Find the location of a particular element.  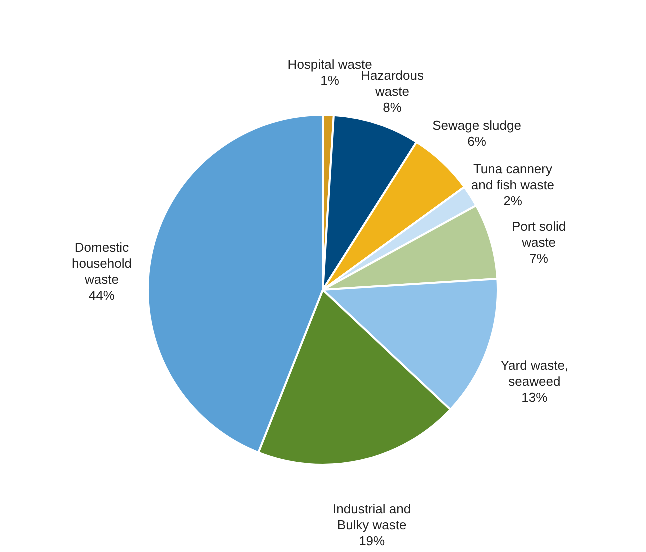

data-label: 1% is located at coordinates (330, 80).